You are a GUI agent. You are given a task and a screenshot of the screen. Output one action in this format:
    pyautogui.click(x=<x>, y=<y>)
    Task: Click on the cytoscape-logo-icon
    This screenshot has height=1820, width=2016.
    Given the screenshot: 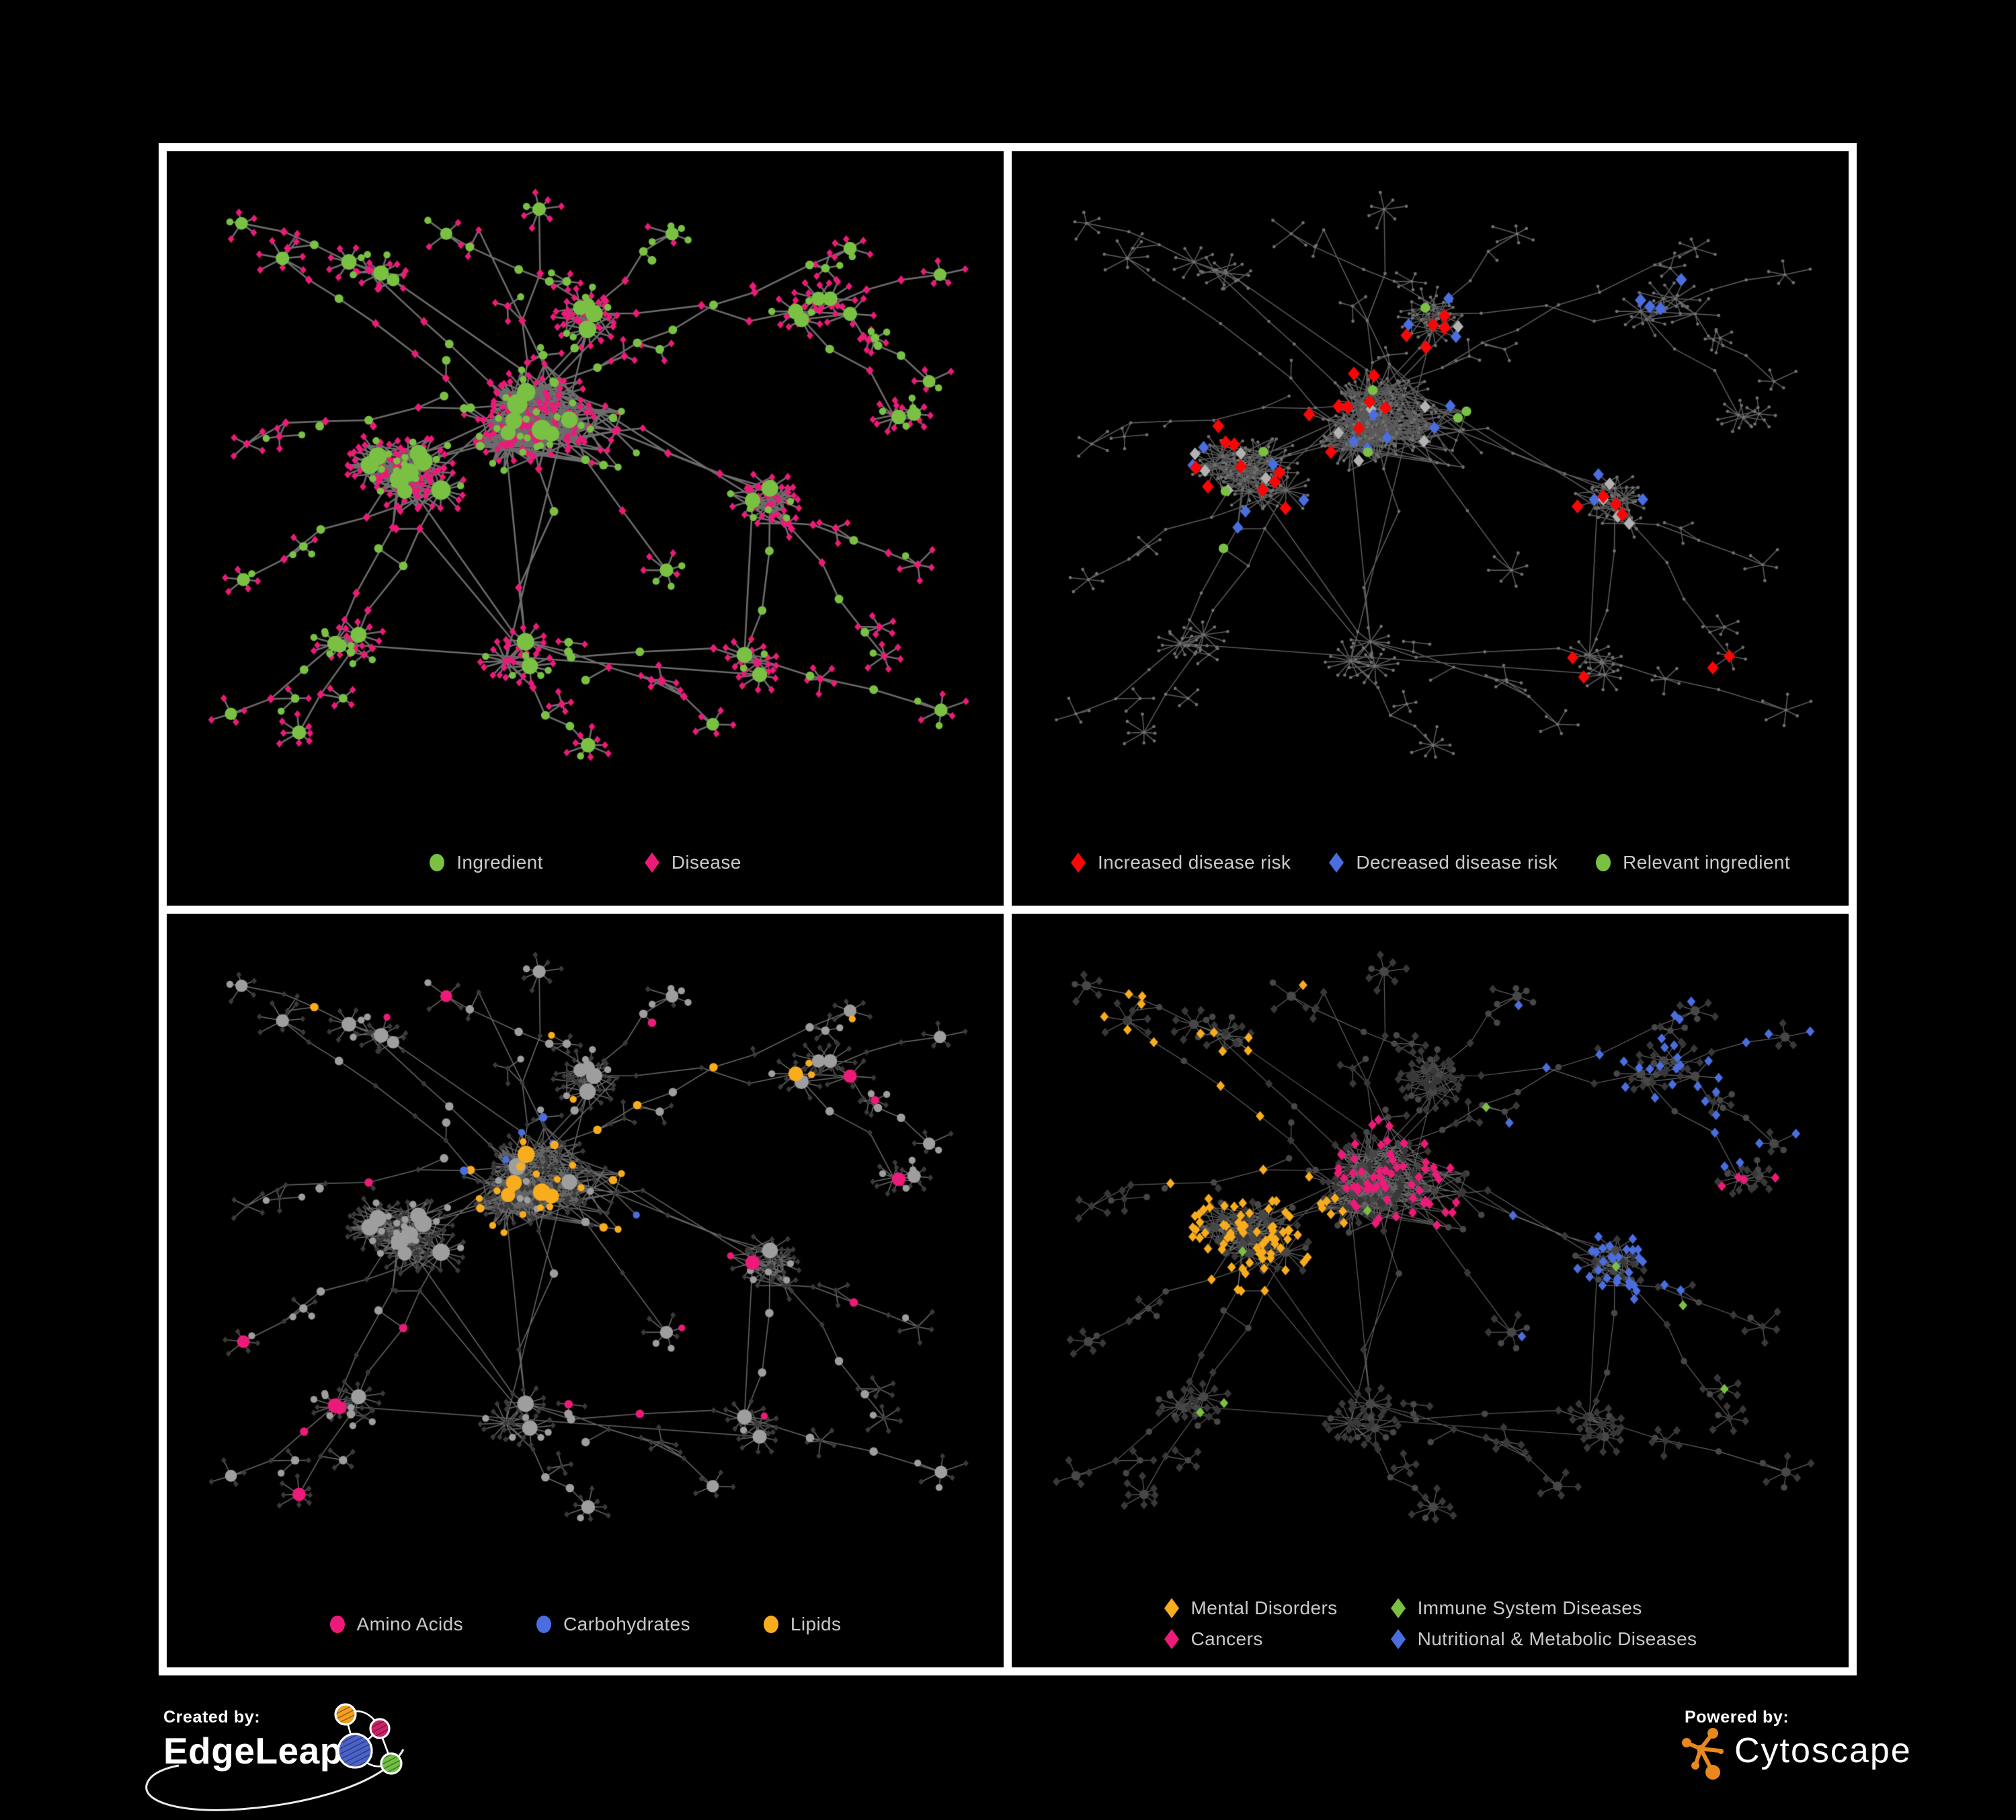 What is the action you would take?
    pyautogui.click(x=1703, y=1754)
    